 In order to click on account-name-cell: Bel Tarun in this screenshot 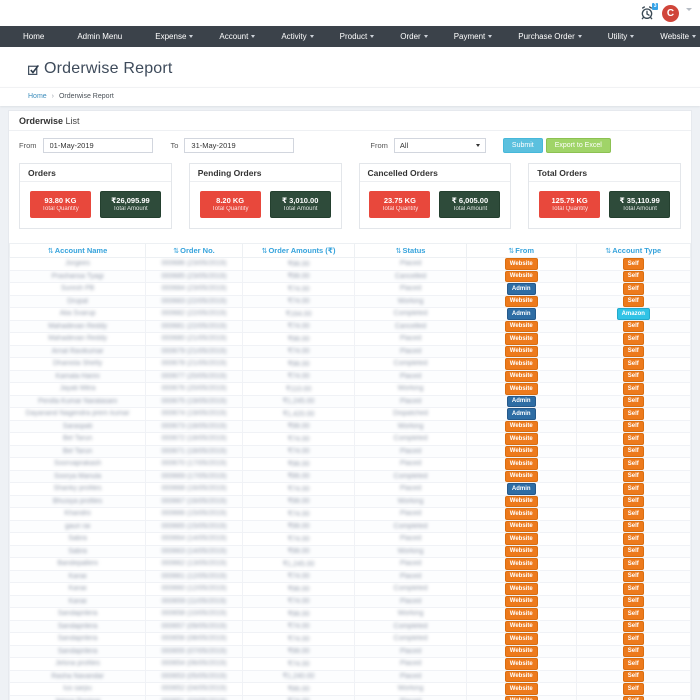, I will do `click(77, 451)`.